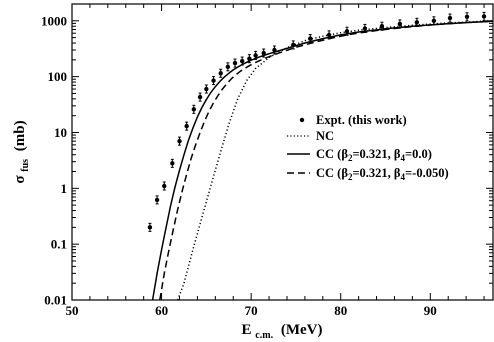 This screenshot has width=494, height=342. I want to click on legend-cc2-lead: CC (β, so click(332, 173).